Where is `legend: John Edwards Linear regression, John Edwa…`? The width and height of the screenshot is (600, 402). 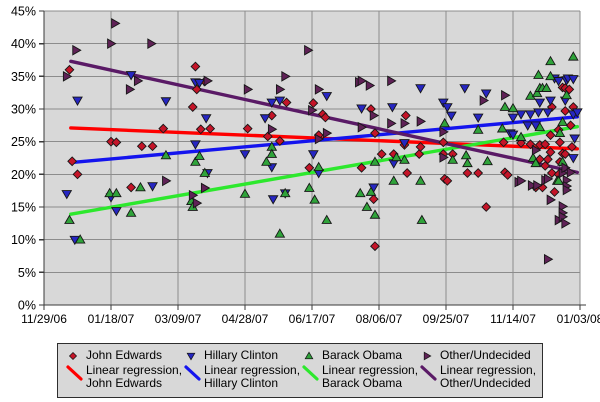
legend: John Edwards Linear regression, John Edwa… is located at coordinates (300, 370).